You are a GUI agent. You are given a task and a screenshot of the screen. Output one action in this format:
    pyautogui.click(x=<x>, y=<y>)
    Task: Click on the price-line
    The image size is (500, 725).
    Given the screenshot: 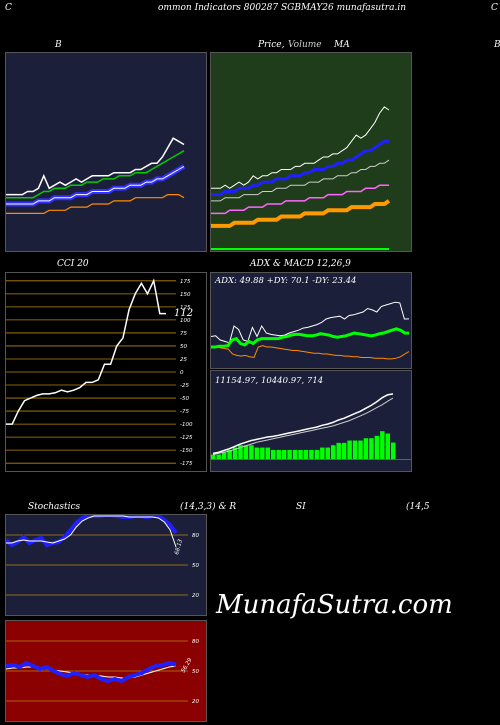 What is the action you would take?
    pyautogui.click(x=300, y=147)
    